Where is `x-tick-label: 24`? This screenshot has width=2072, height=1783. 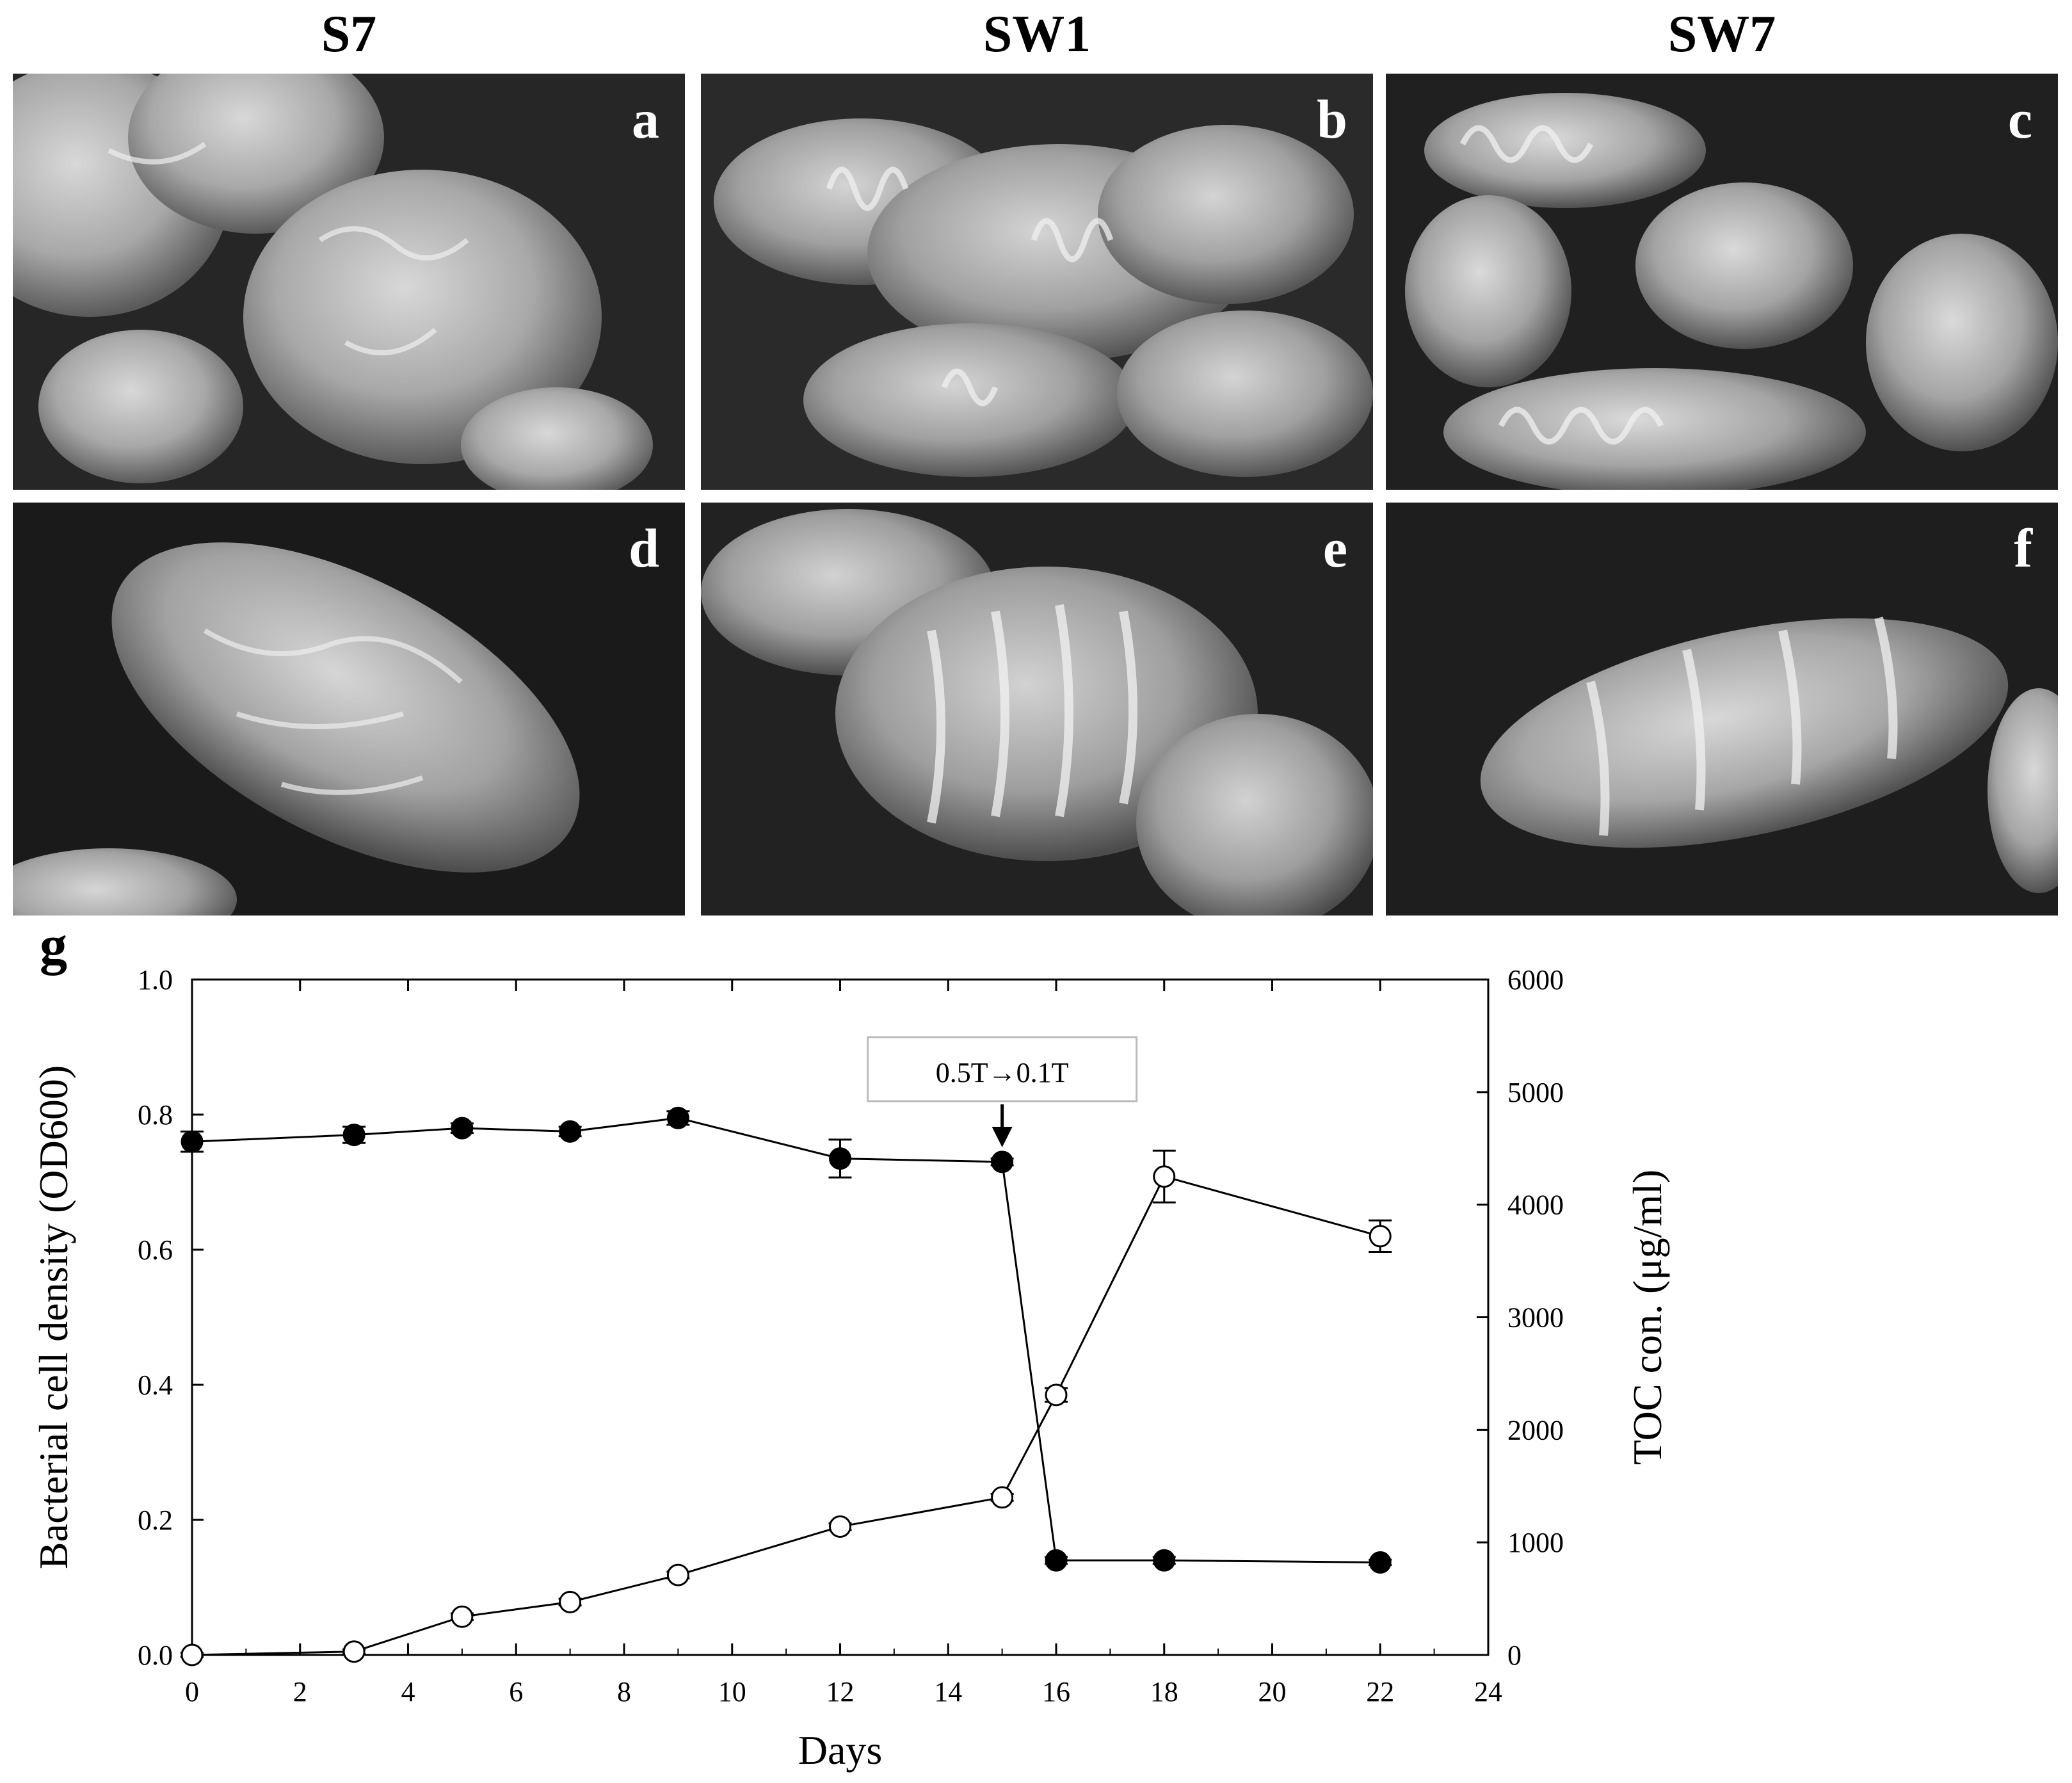
x-tick-label: 24 is located at coordinates (1488, 1691).